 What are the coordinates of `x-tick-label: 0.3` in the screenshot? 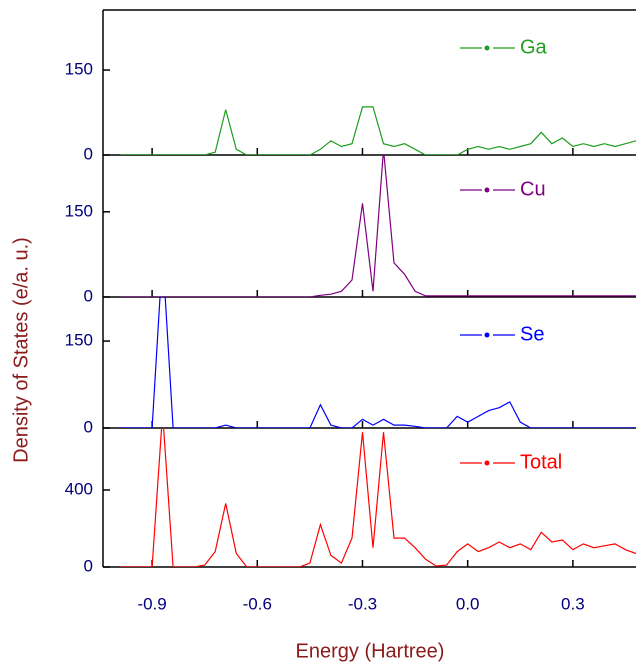 It's located at (573, 603).